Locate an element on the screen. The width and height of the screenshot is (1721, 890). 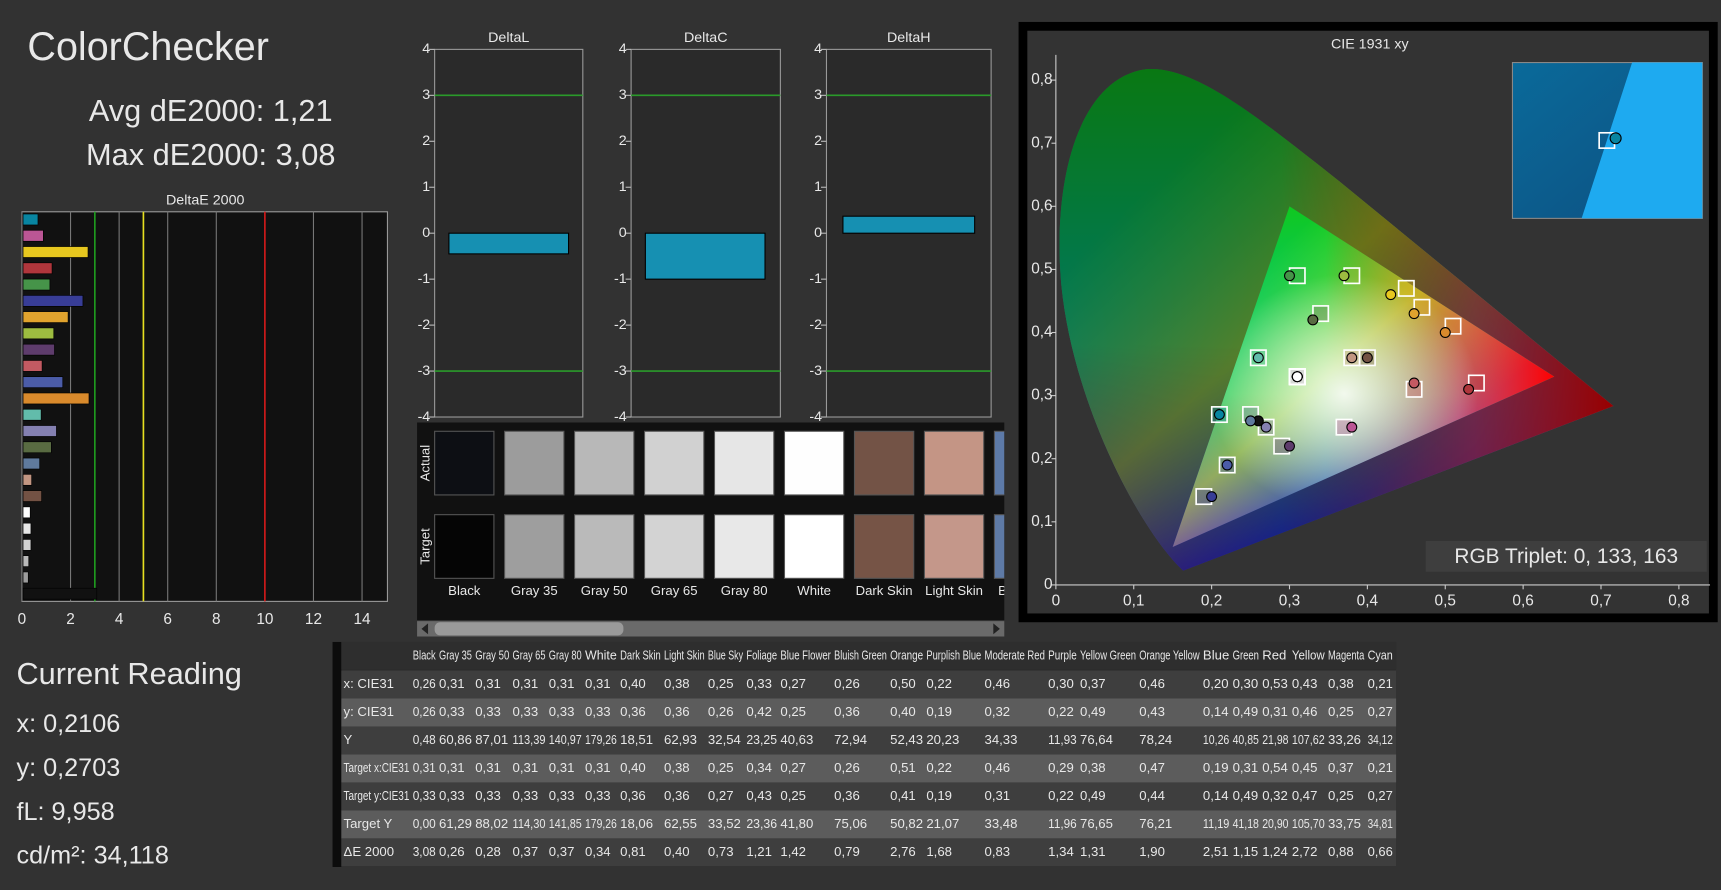
triplet-box is located at coordinates (1566, 556).